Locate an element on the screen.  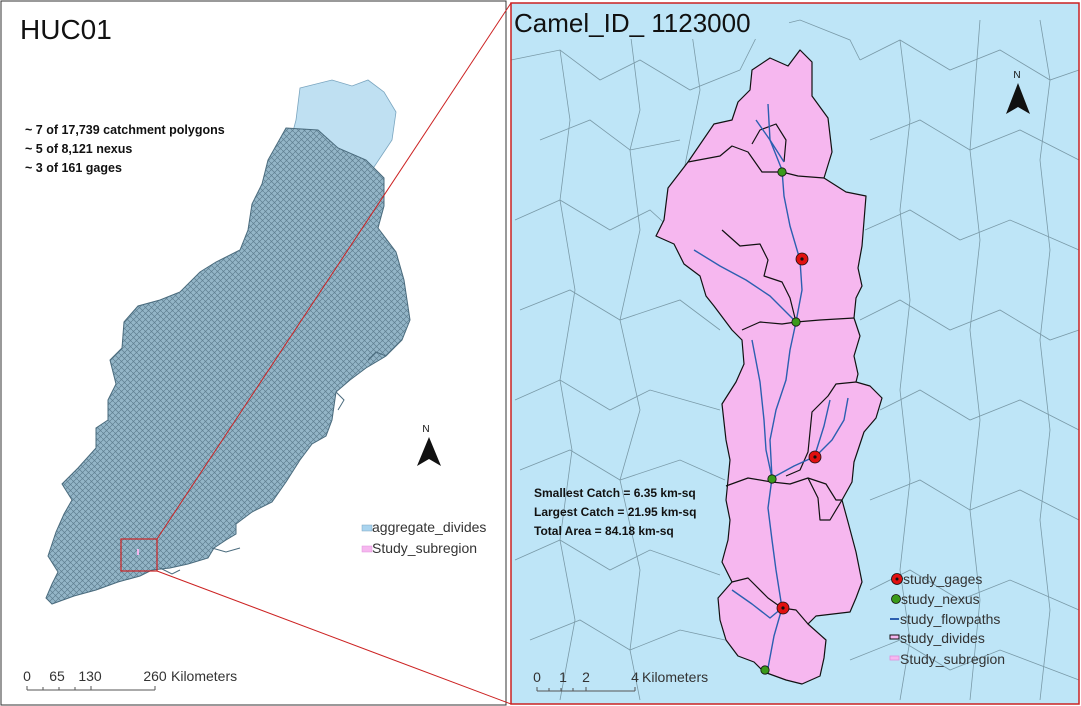
right-stat-total: Total Area = 84.18 km-sq is located at coordinates (604, 531).